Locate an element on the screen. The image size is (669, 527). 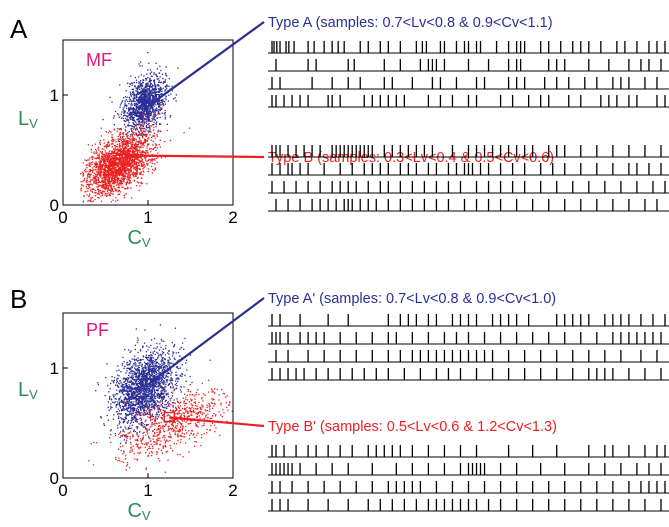
connector-line is located at coordinates (204, 66).